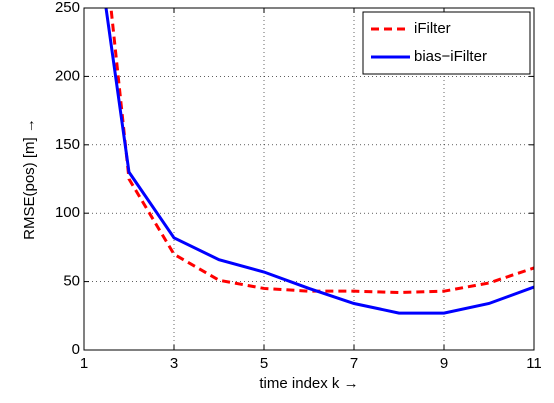 Image resolution: width=554 pixels, height=403 pixels. Describe the element at coordinates (450, 56) in the screenshot. I see `legend-label: bias−iFilter` at that location.